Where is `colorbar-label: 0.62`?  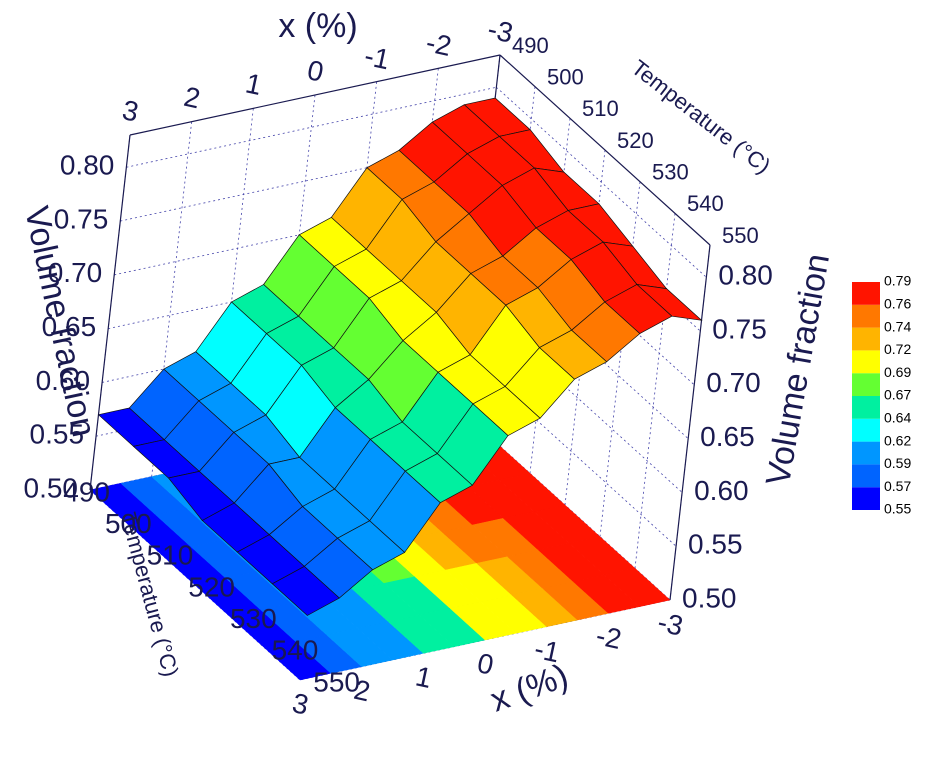 colorbar-label: 0.62 is located at coordinates (897, 440).